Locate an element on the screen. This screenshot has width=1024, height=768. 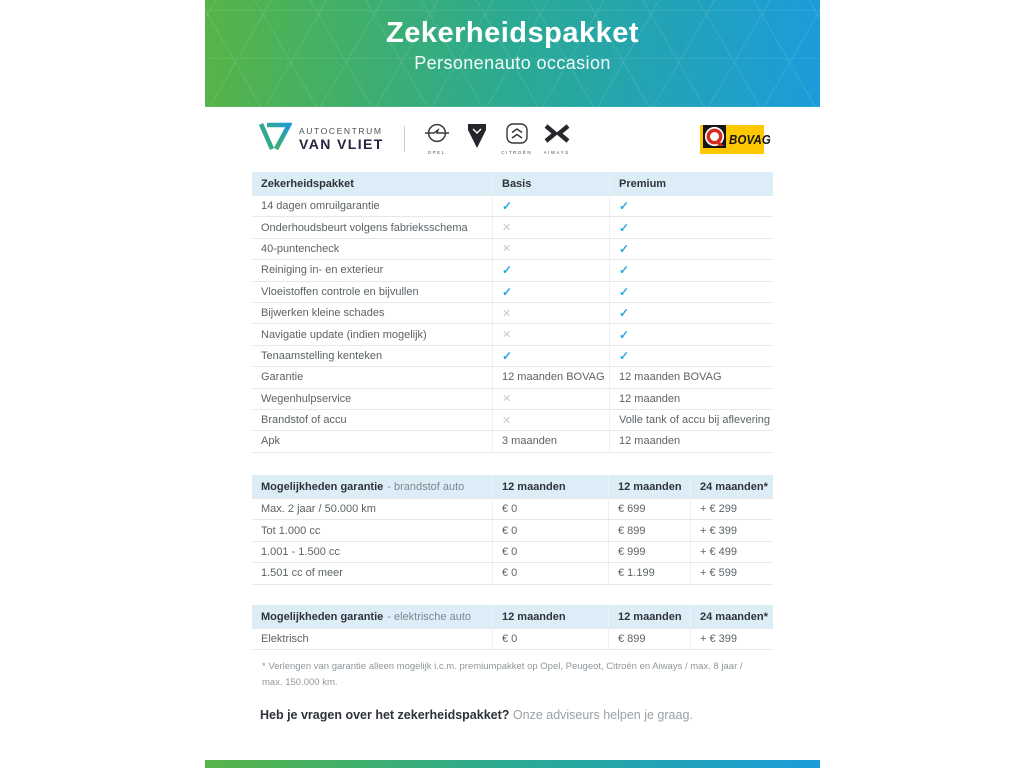
cell-label: Mogelijkheden garantie - brandstof auto is located at coordinates (372, 486).